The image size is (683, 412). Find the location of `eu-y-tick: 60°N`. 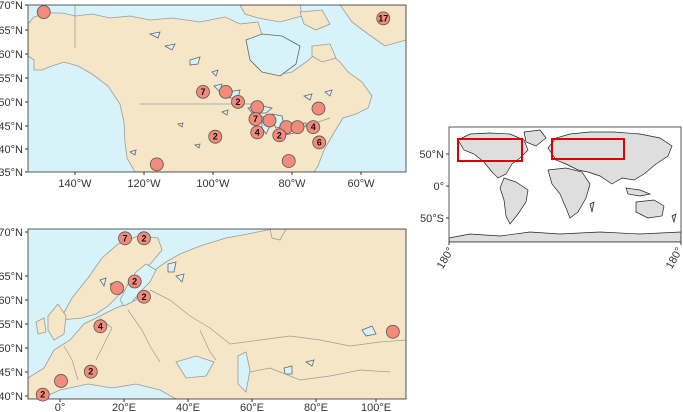

eu-y-tick: 60°N is located at coordinates (11, 301).